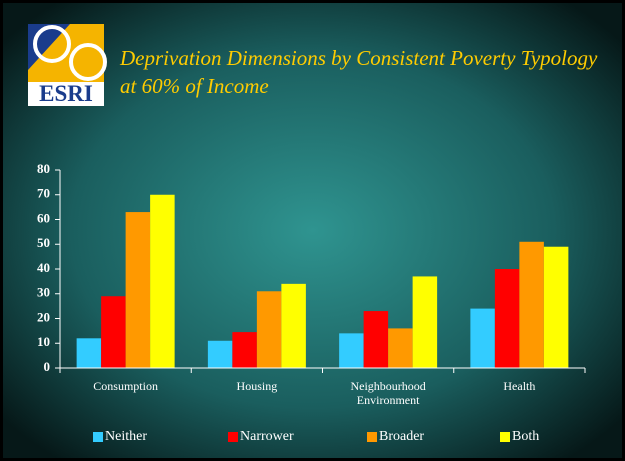 The height and width of the screenshot is (461, 625). I want to click on y-tick-label: 30, so click(43, 292).